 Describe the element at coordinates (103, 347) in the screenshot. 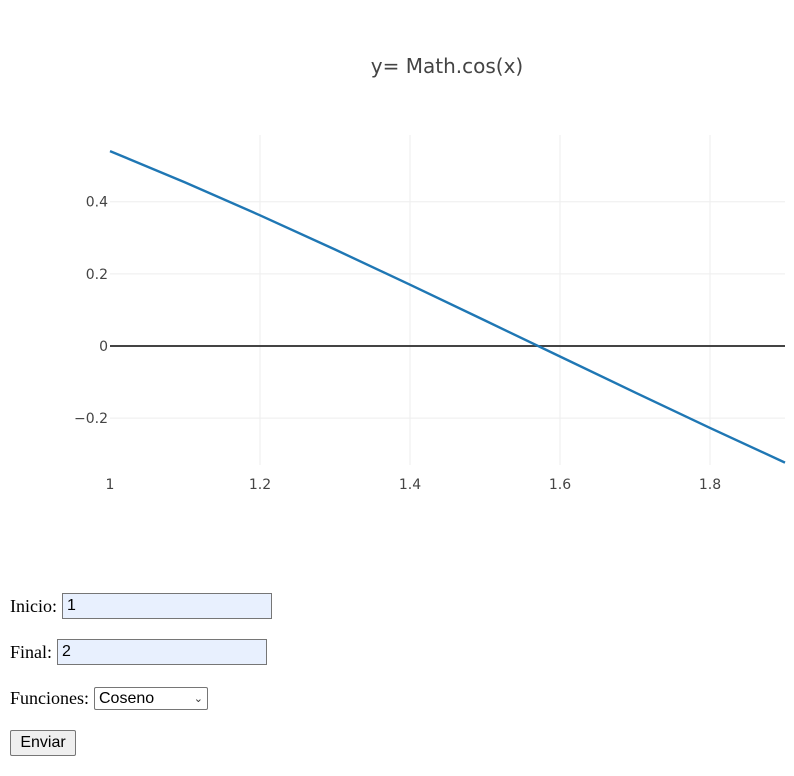

I see `y-tick-label: 0` at that location.